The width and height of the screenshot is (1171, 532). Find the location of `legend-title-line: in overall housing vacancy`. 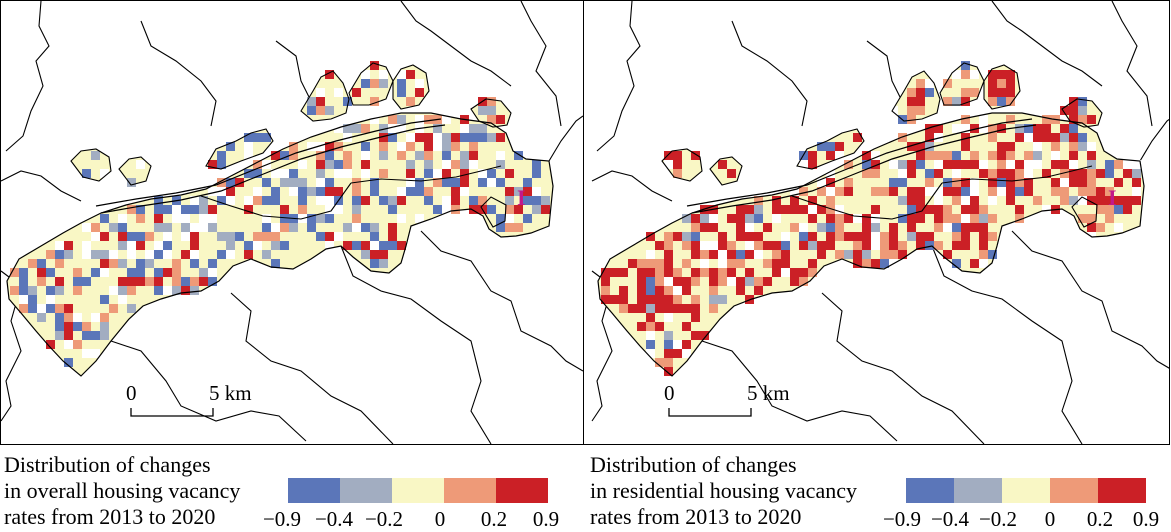

legend-title-line: in overall housing vacancy is located at coordinates (122, 490).